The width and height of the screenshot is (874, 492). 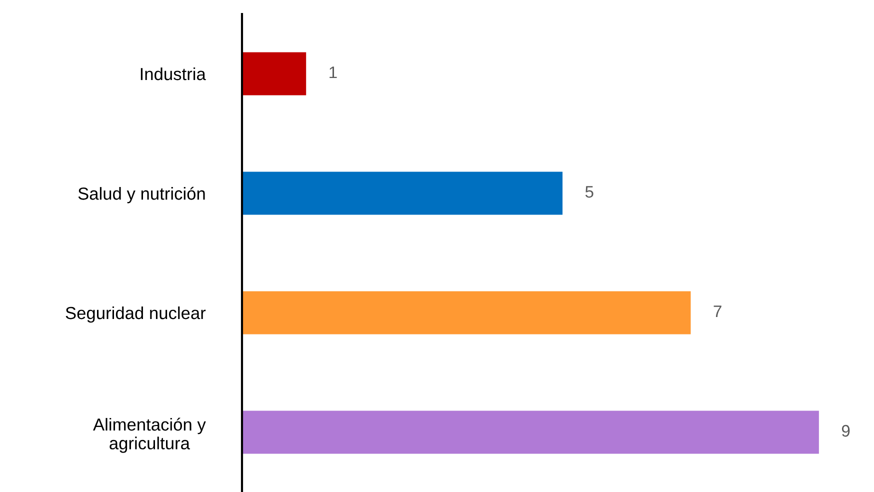 I want to click on data-label: 9, so click(x=846, y=430).